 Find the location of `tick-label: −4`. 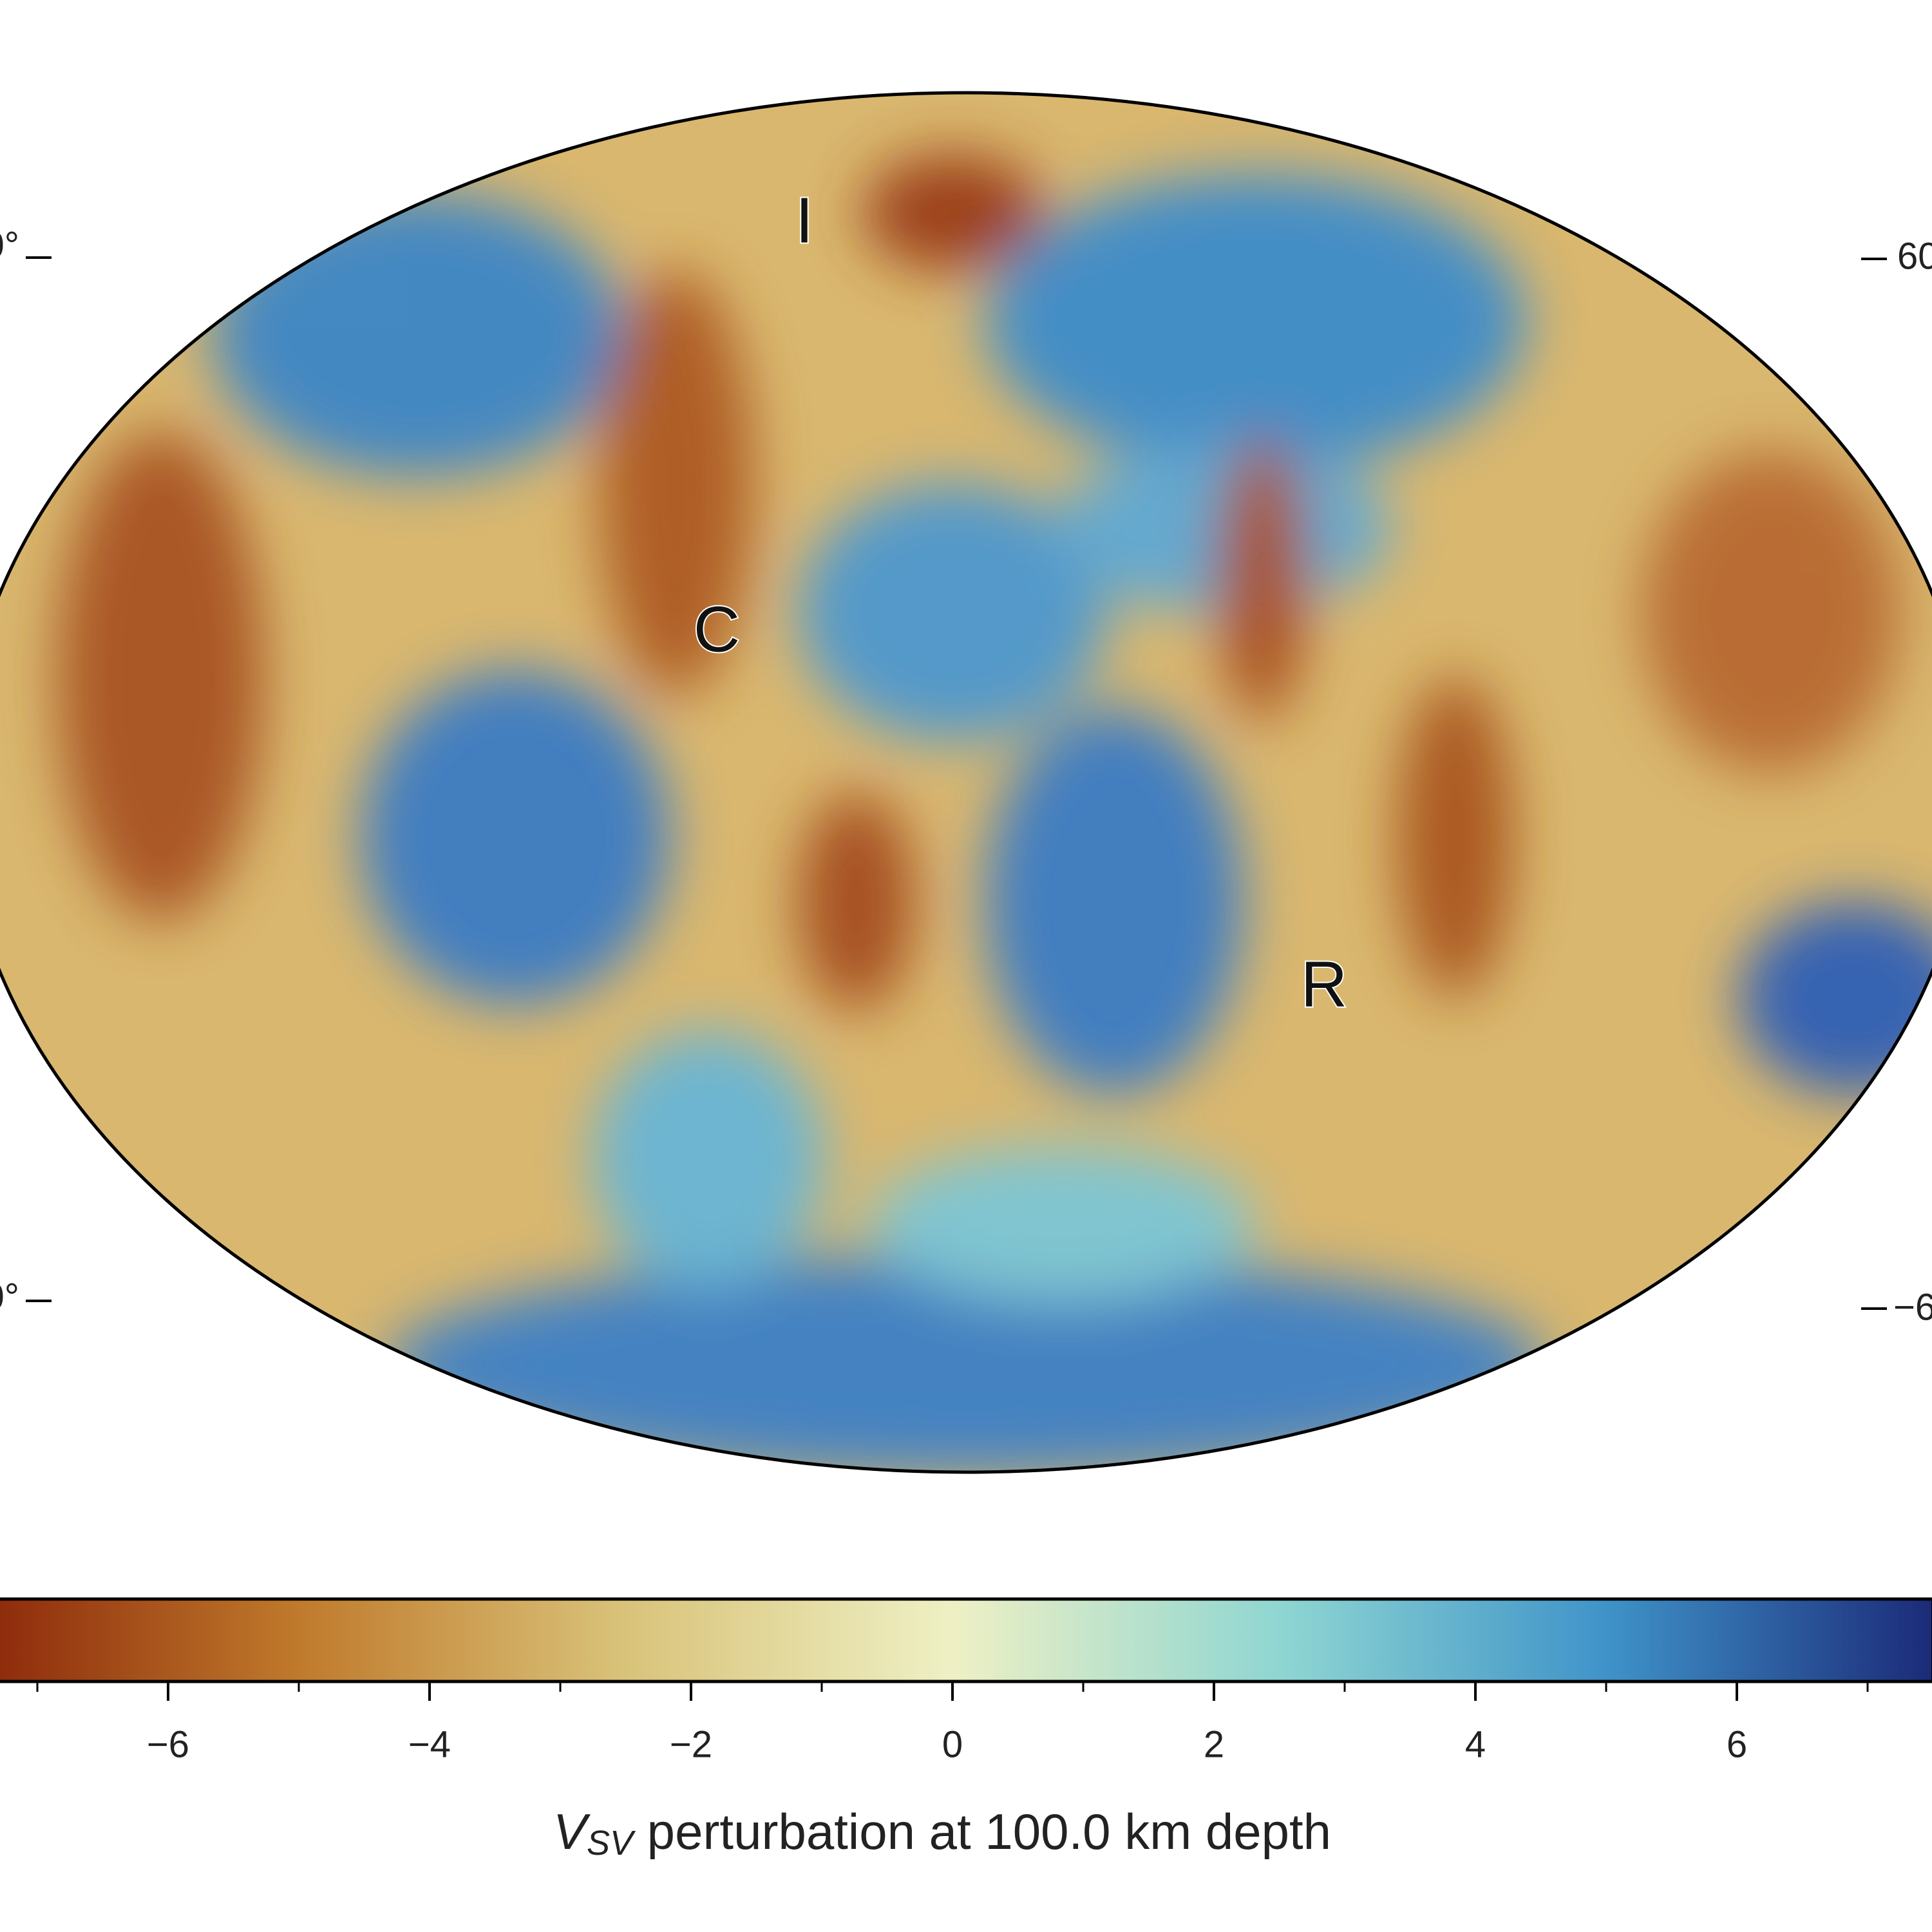

tick-label: −4 is located at coordinates (430, 1744).